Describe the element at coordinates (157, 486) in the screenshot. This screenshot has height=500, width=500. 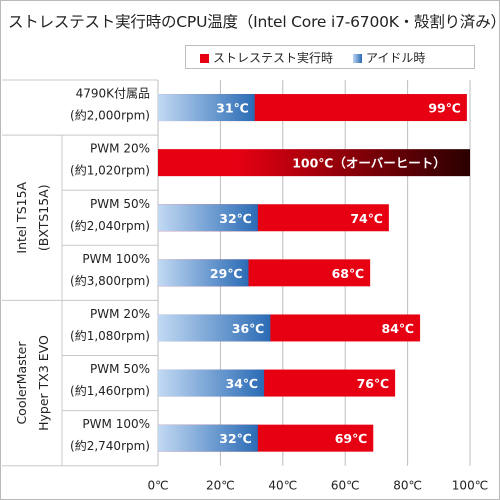
I see `x-tick-label: 0℃` at that location.